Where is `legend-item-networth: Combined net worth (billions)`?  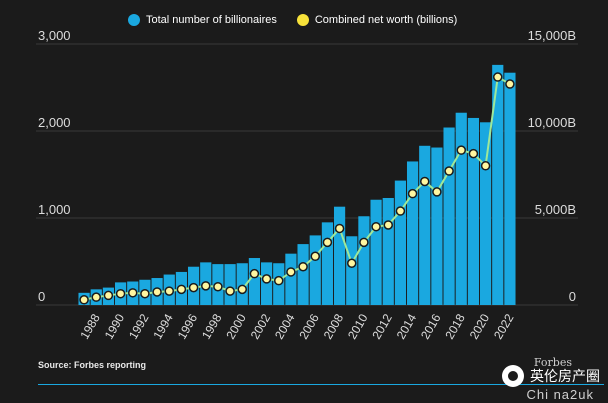
legend-item-networth: Combined net worth (billions) is located at coordinates (377, 20).